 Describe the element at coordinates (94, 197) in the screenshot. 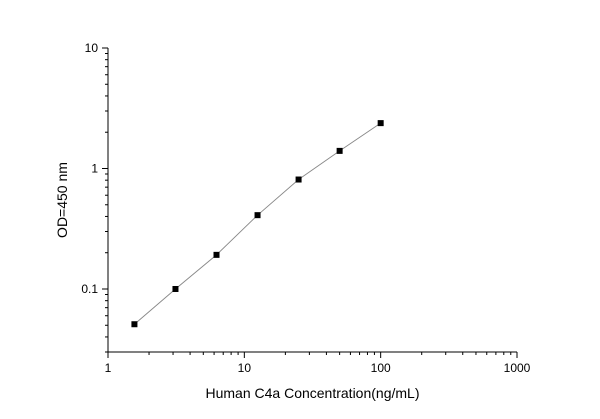

I see `y-axis-ticks: 0.1 1 10` at that location.